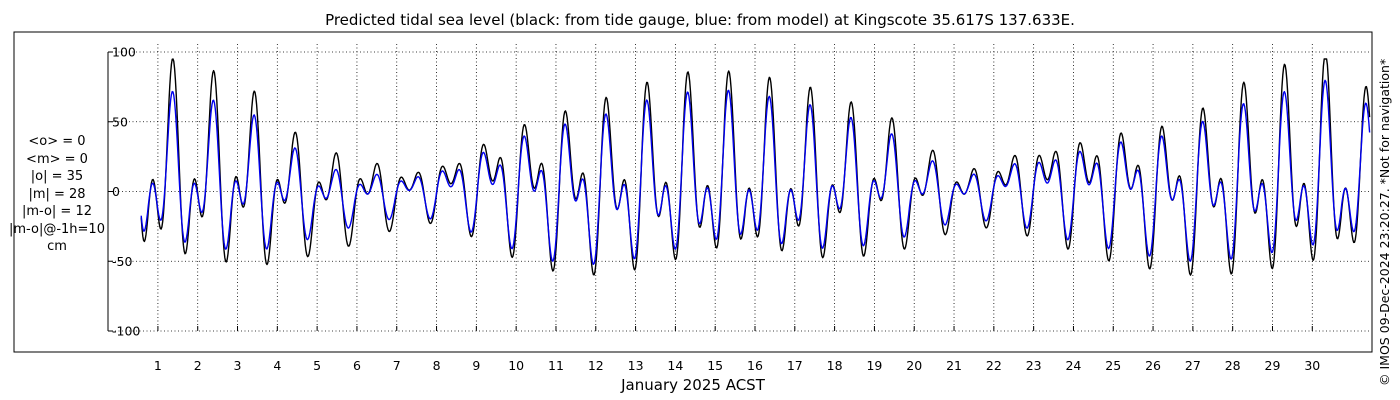  Describe the element at coordinates (56, 211) in the screenshot. I see `stat-abs-diff: |m-o| = 12` at that location.